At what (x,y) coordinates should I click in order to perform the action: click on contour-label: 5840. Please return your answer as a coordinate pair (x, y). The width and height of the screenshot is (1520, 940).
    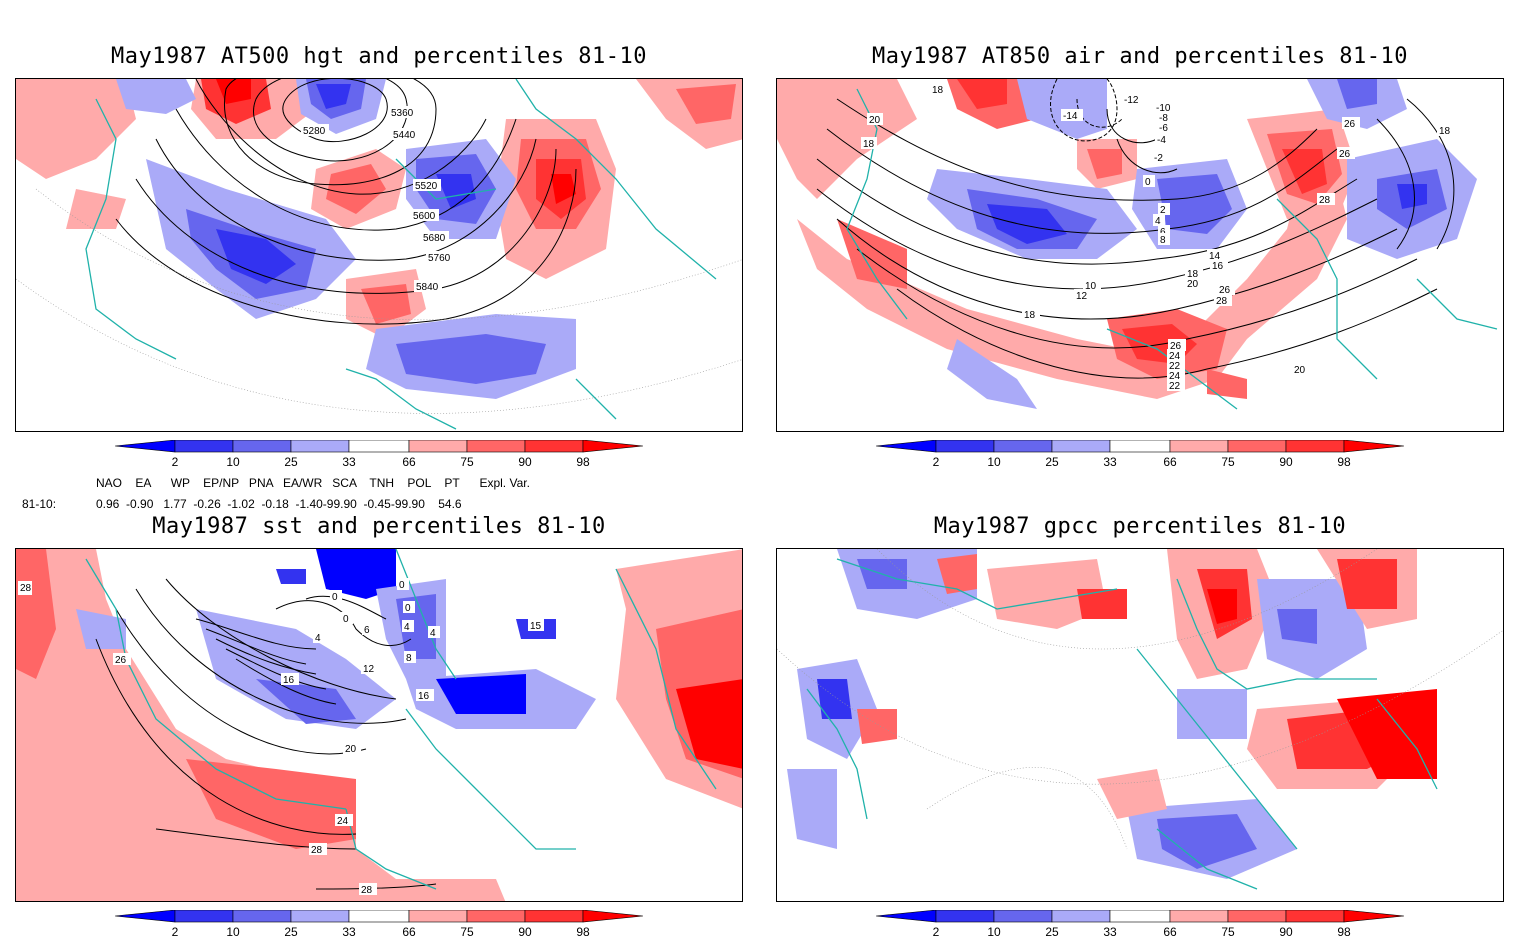
    Looking at the image, I should click on (427, 287).